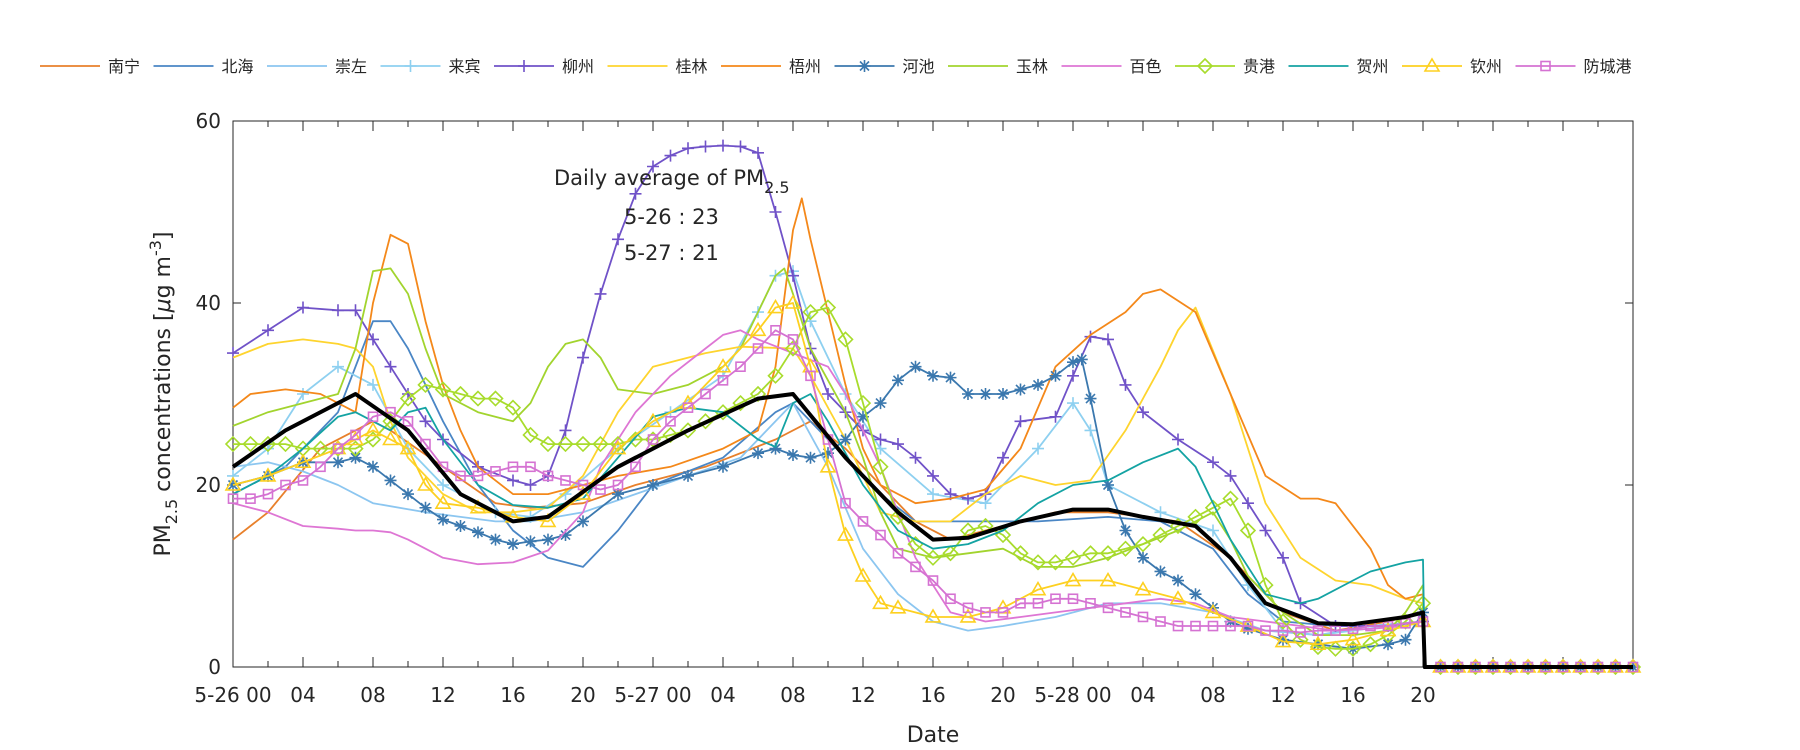 Image resolution: width=1800 pixels, height=750 pixels. I want to click on y-tick-label: 0, so click(214, 667).